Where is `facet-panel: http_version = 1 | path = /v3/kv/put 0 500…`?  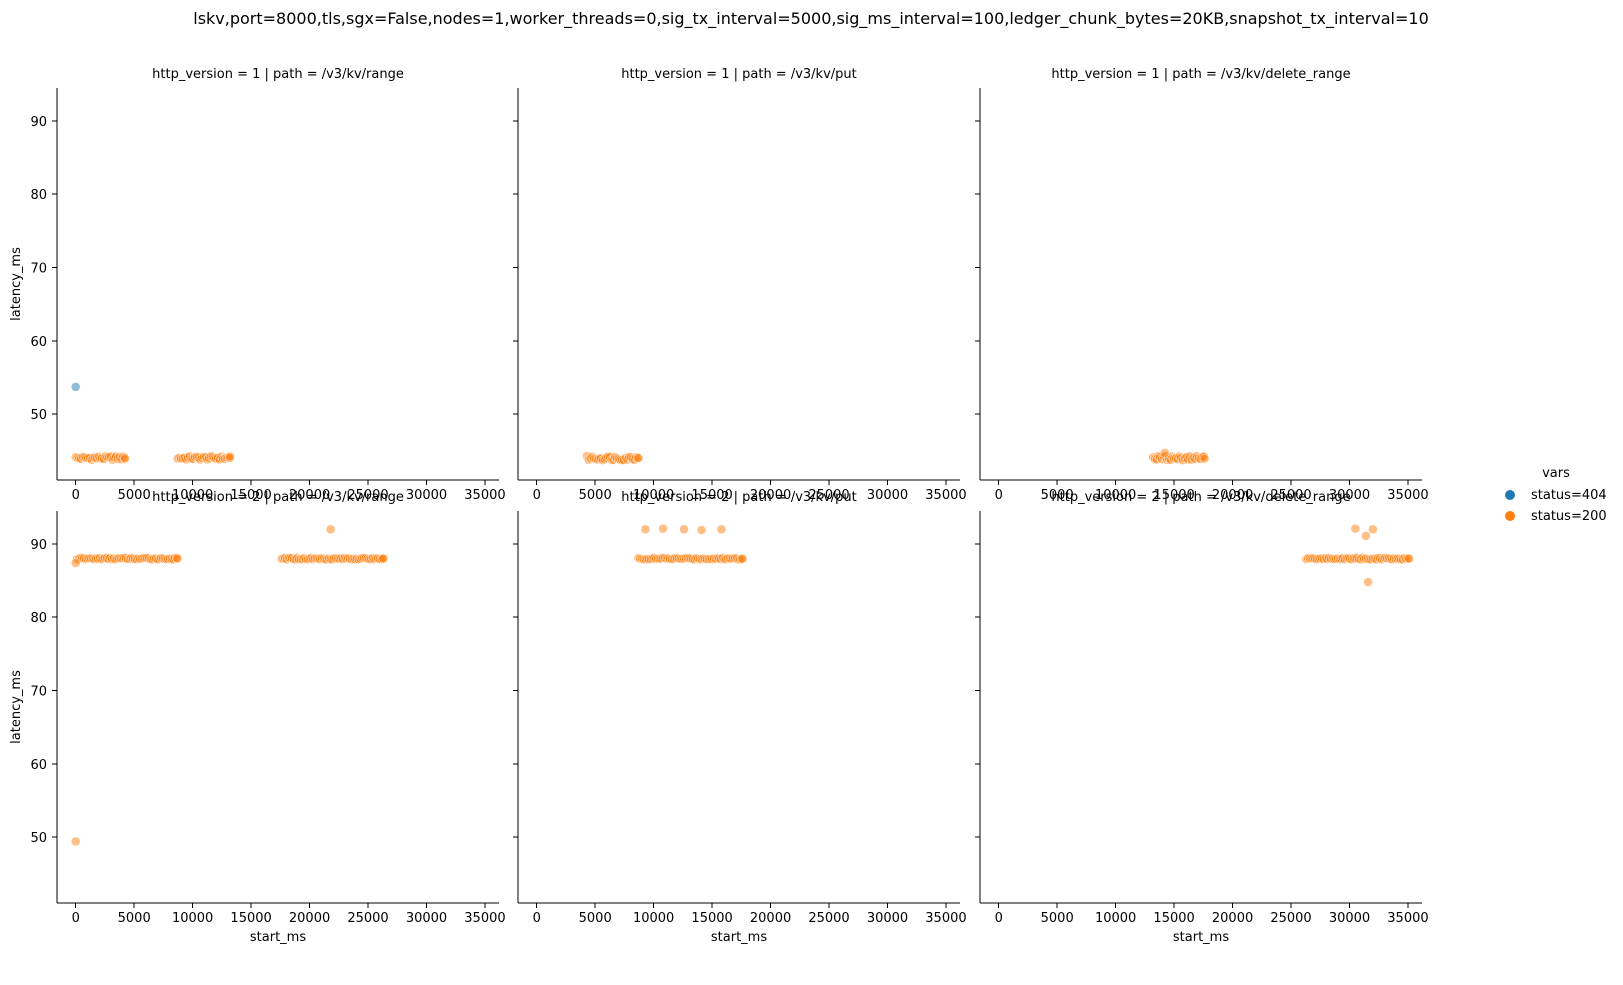
facet-panel: http_version = 1 | path = /v3/kv/put 0 500… is located at coordinates (740, 285).